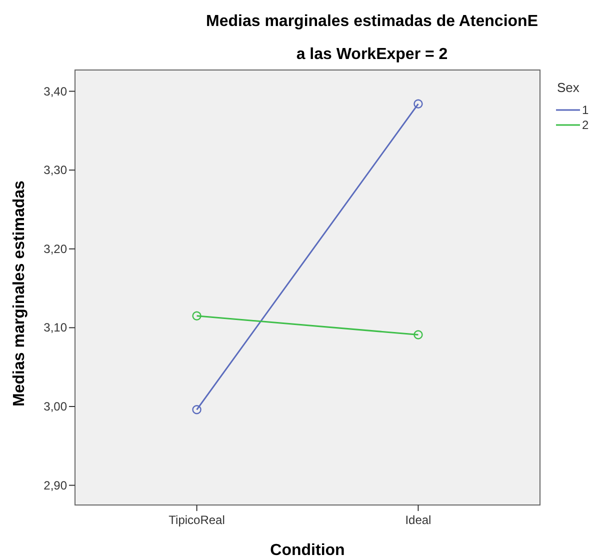 This screenshot has width=601, height=559. I want to click on y-tick-label: 3,10, so click(56, 327).